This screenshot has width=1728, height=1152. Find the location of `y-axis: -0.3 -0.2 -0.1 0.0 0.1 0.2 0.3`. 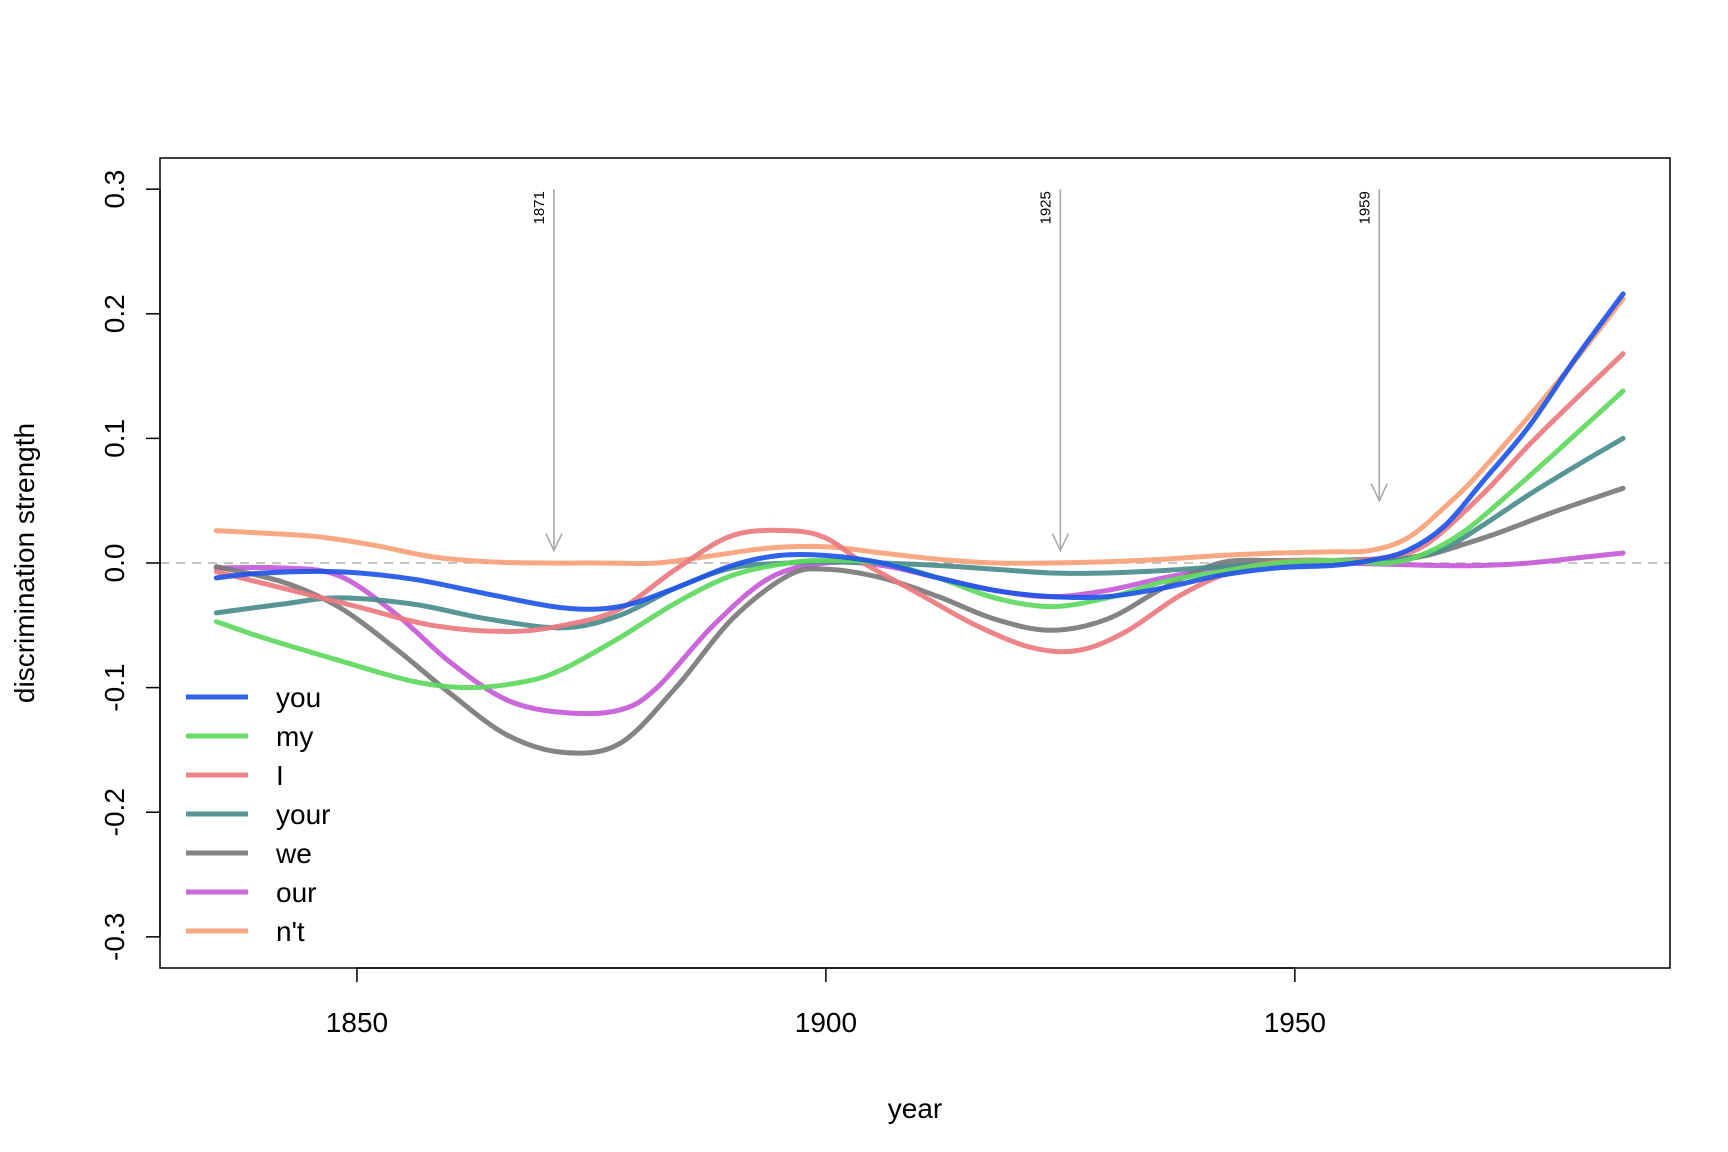

y-axis: -0.3 -0.2 -0.1 0.0 0.1 0.2 0.3 is located at coordinates (130, 565).